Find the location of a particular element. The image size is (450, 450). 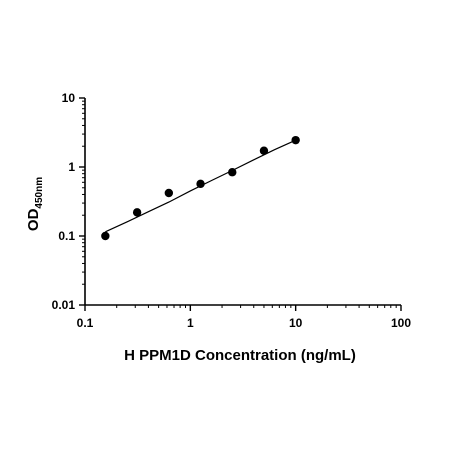

svg-text: OD450nm is located at coordinates (35, 204).